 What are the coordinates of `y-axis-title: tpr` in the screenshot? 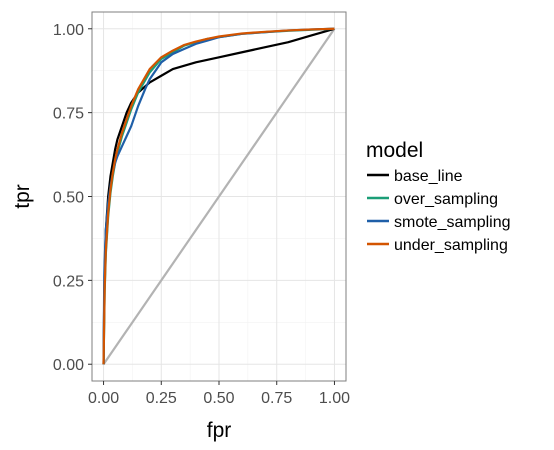 It's located at (22, 196).